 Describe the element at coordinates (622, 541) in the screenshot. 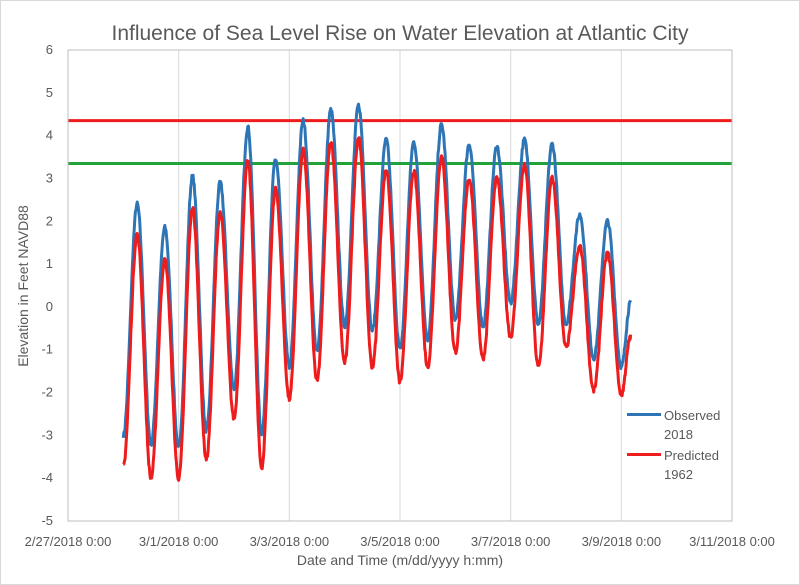

I see `x-tick-label: 3/9/2018 0:00` at that location.